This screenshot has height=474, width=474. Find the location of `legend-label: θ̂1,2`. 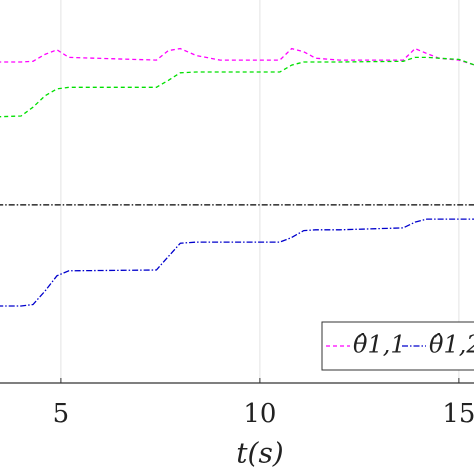

legend-label: θ̂1,2 is located at coordinates (451, 345).